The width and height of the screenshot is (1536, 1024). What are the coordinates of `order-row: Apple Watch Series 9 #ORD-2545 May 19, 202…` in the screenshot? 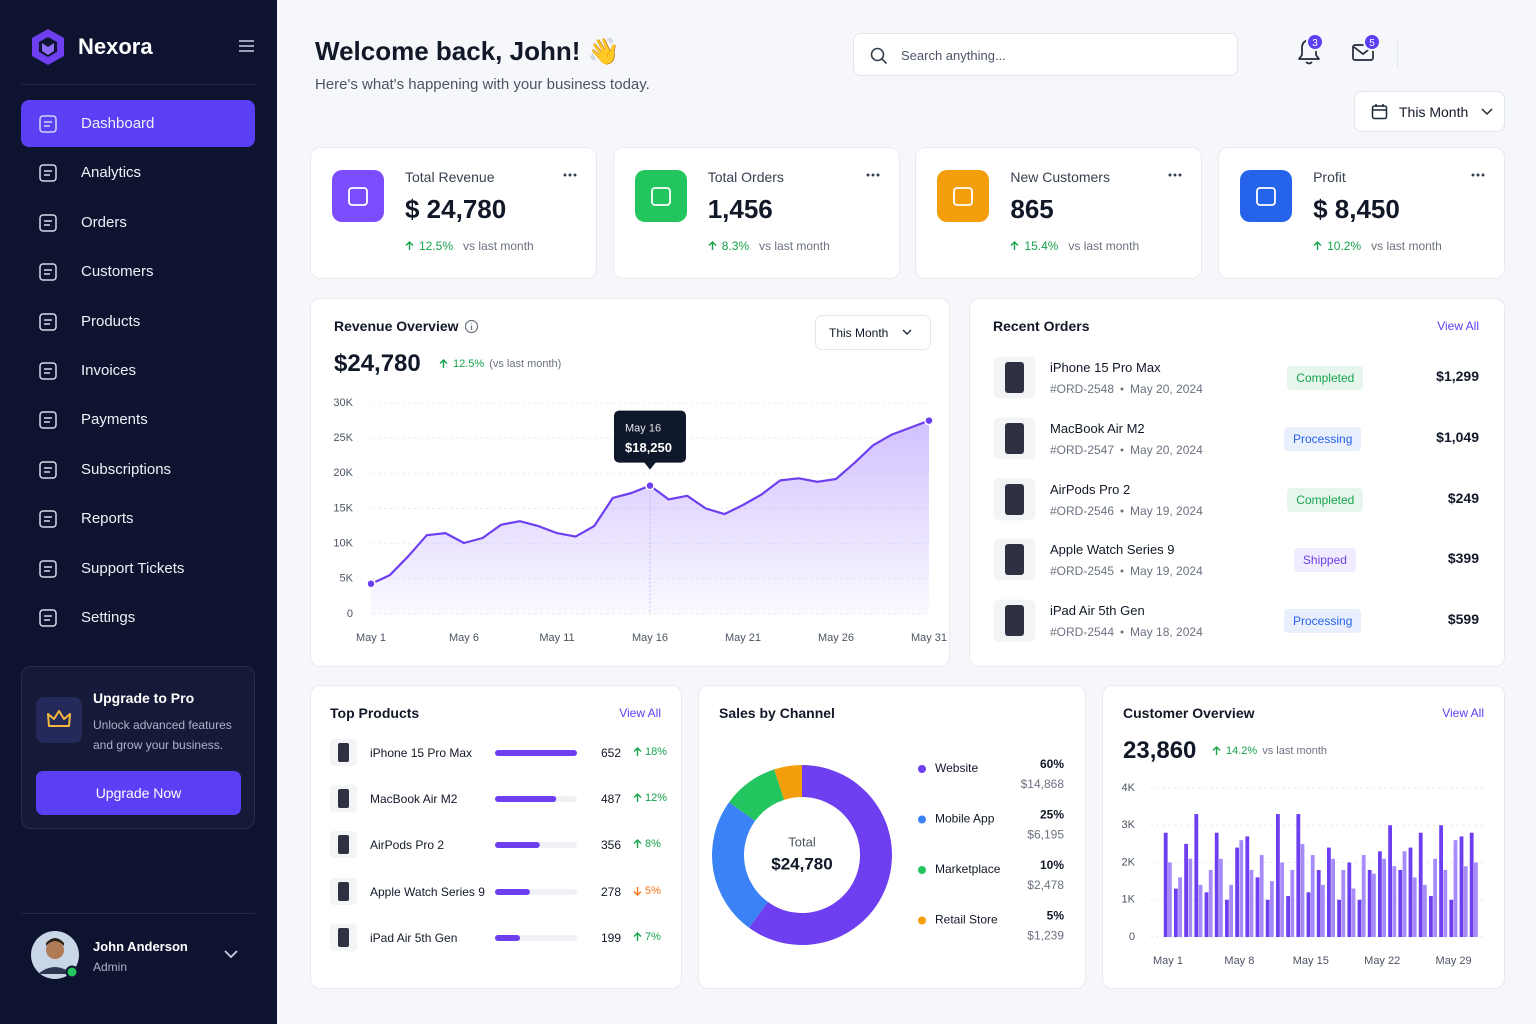 It's located at (1237, 560).